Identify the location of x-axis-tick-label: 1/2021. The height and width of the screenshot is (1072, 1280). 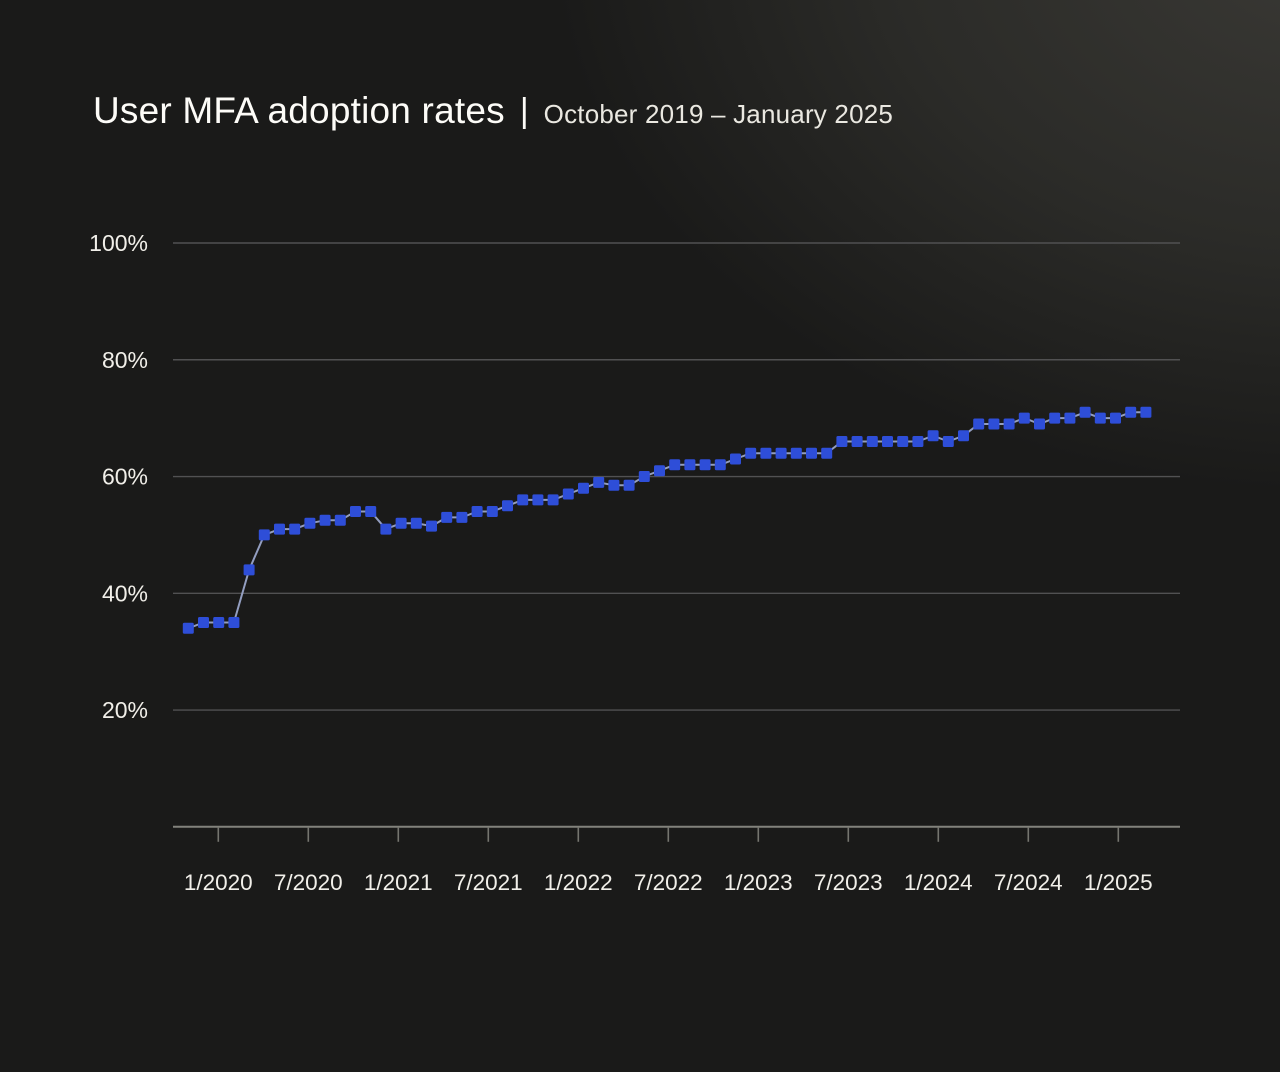
(398, 882).